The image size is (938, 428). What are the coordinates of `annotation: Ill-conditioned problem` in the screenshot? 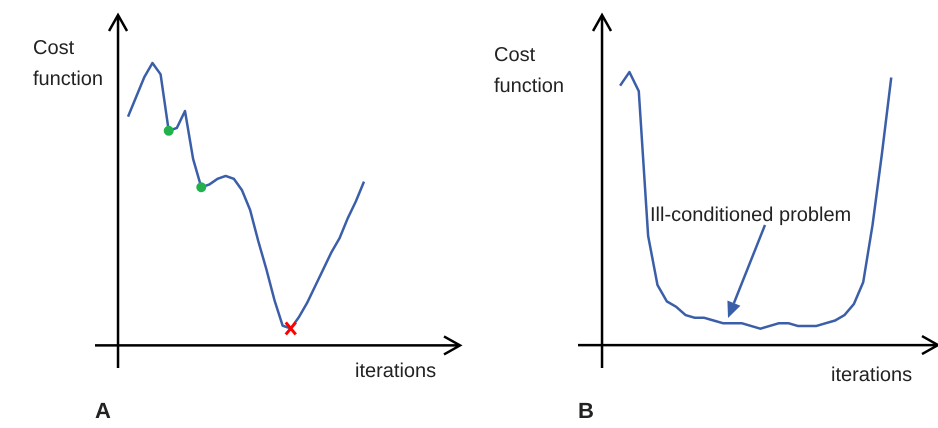 It's located at (751, 215).